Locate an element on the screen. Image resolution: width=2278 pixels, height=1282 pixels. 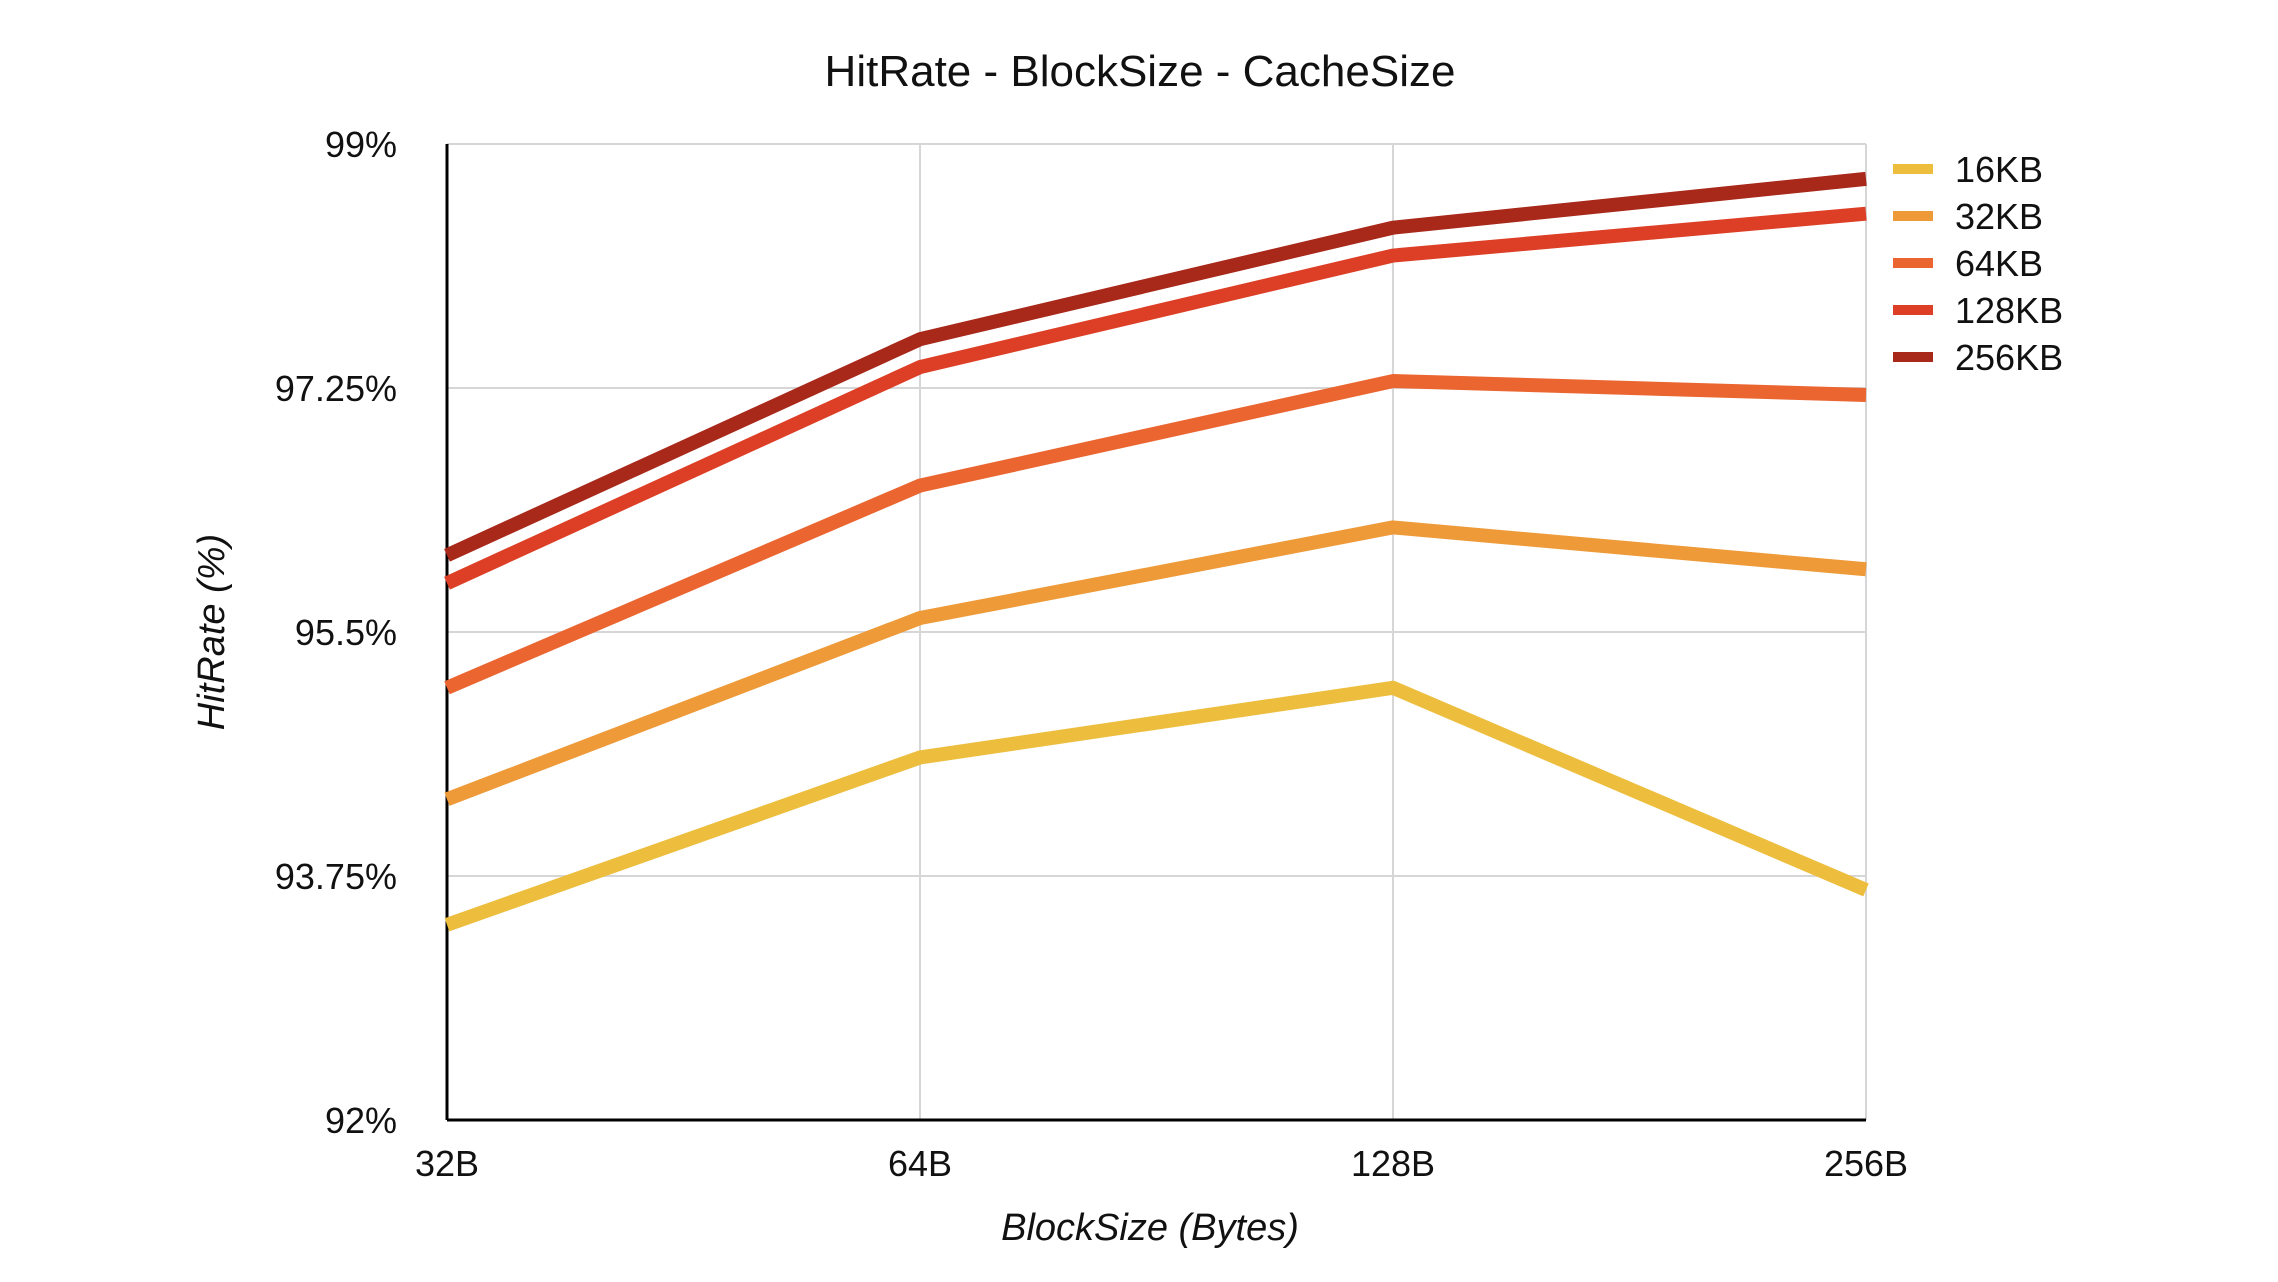
y-axis-label: HitRate (%) is located at coordinates (212, 632).